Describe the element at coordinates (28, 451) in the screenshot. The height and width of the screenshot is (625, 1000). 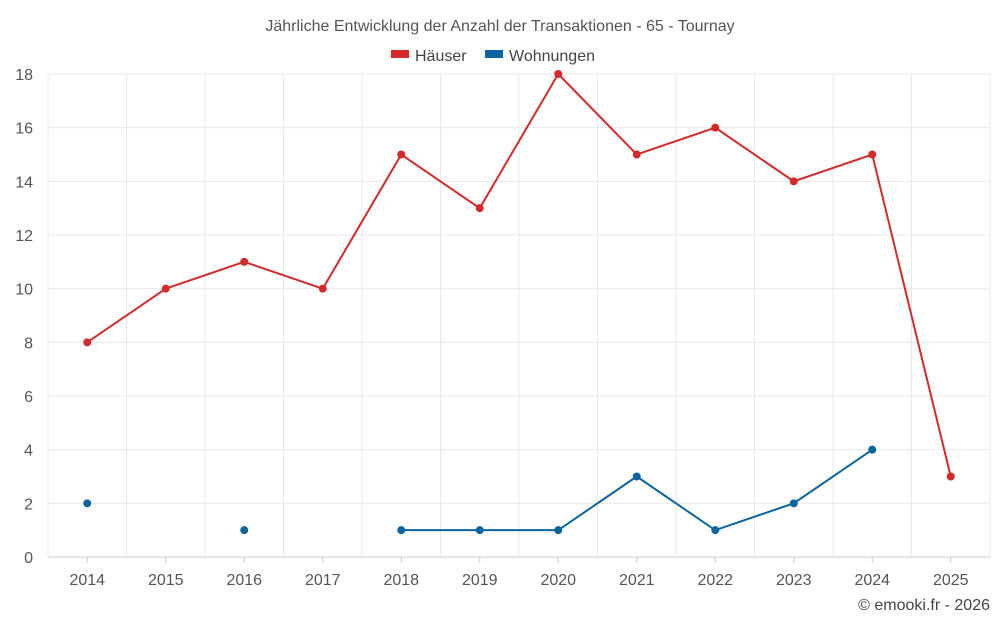
I see `y-tick-label: 4` at that location.